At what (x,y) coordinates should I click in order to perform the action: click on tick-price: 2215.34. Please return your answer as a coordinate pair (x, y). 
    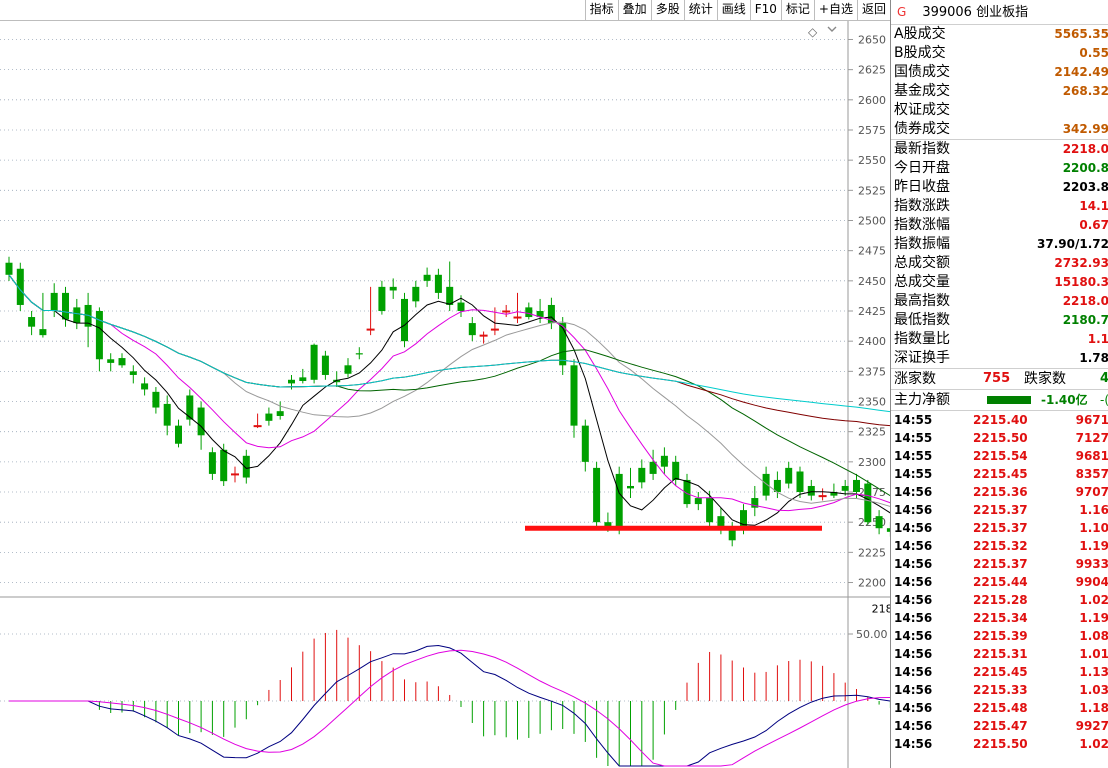
    Looking at the image, I should click on (1000, 618).